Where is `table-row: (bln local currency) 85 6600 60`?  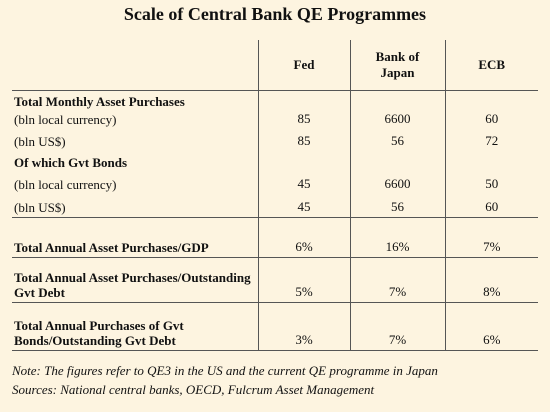 table-row: (bln local currency) 85 6600 60 is located at coordinates (275, 120).